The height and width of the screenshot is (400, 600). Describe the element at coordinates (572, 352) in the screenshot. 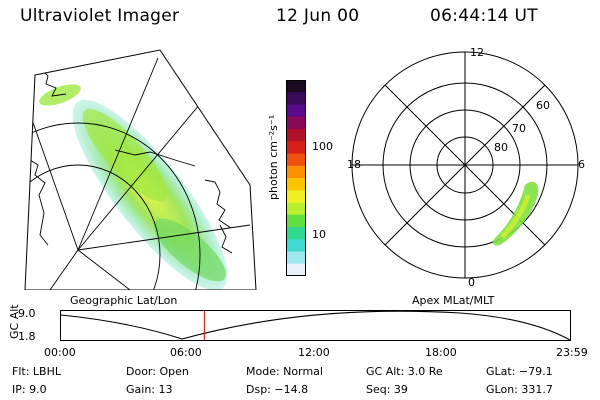

I see `xtick-2359: 23:59` at that location.